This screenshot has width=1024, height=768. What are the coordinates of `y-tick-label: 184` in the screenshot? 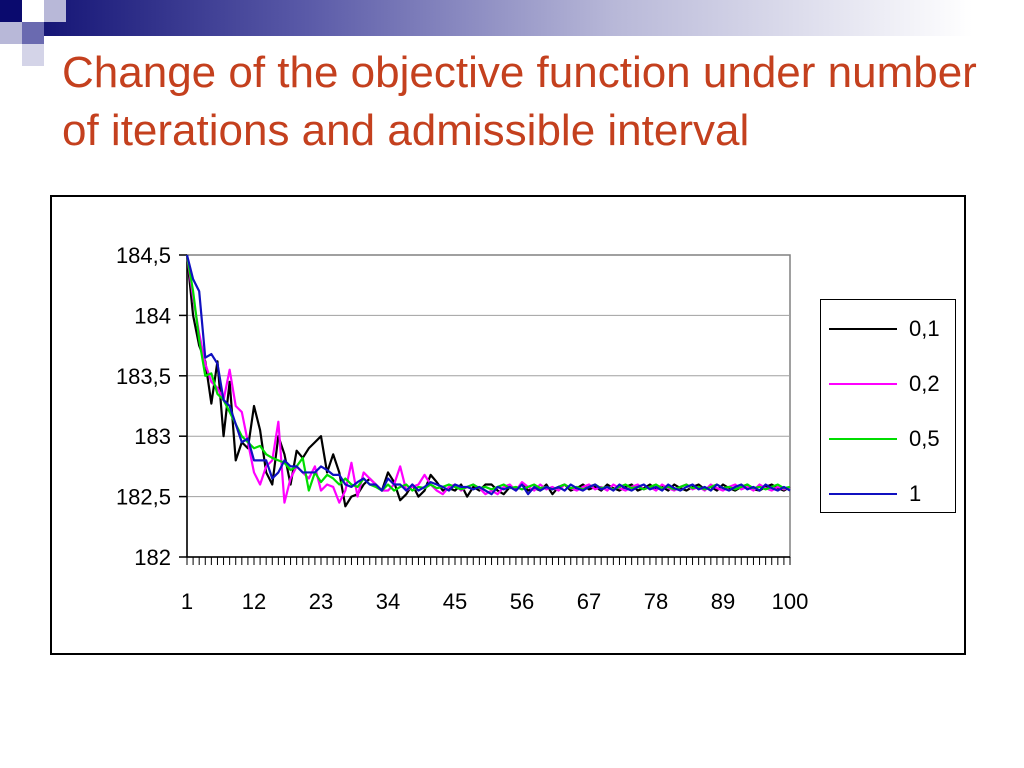 It's located at (152, 315).